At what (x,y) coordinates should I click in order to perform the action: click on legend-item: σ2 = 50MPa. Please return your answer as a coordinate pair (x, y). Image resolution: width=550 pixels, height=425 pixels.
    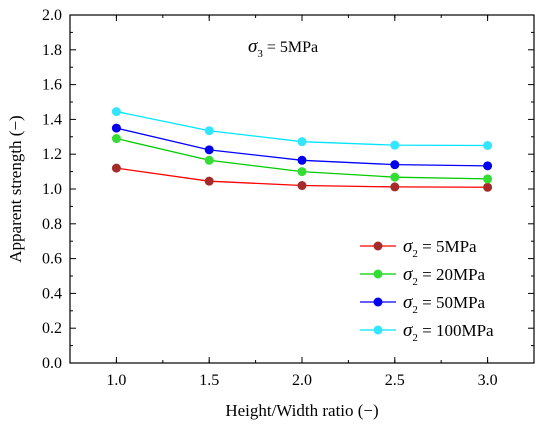
    Looking at the image, I should click on (423, 304).